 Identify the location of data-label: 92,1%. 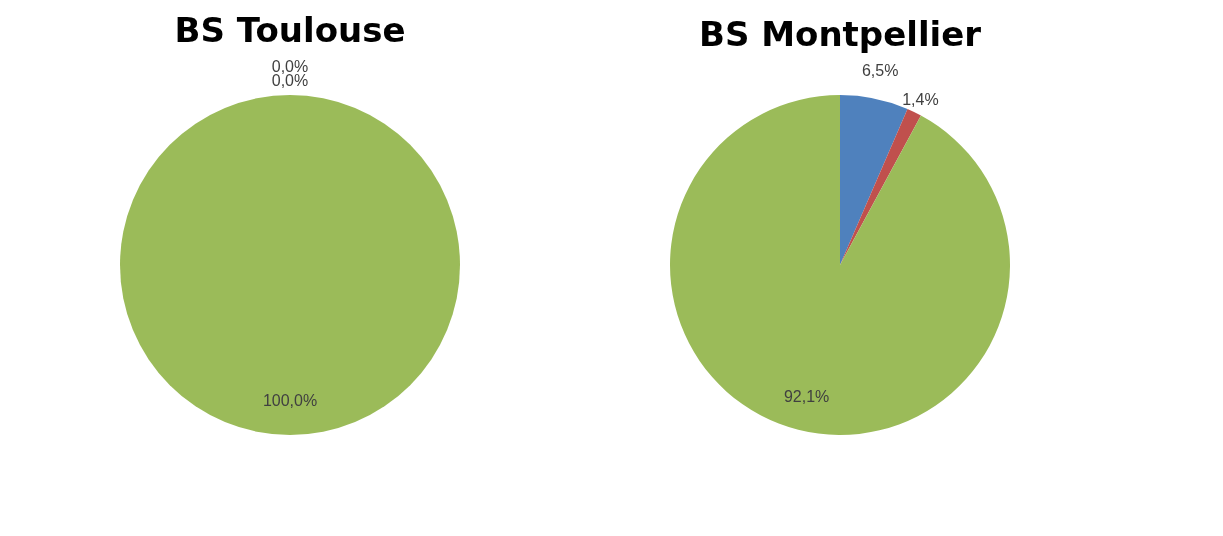
(806, 396).